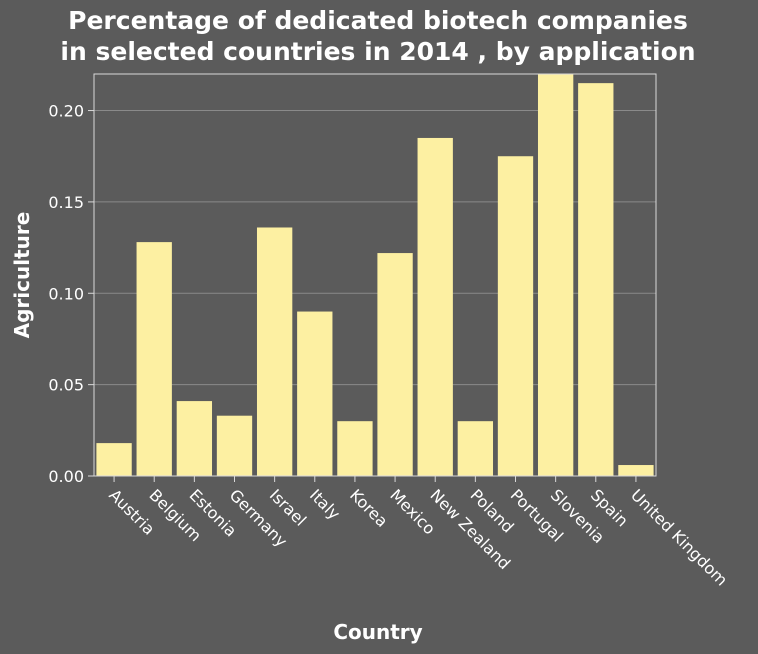  I want to click on bar-israel, so click(274, 351).